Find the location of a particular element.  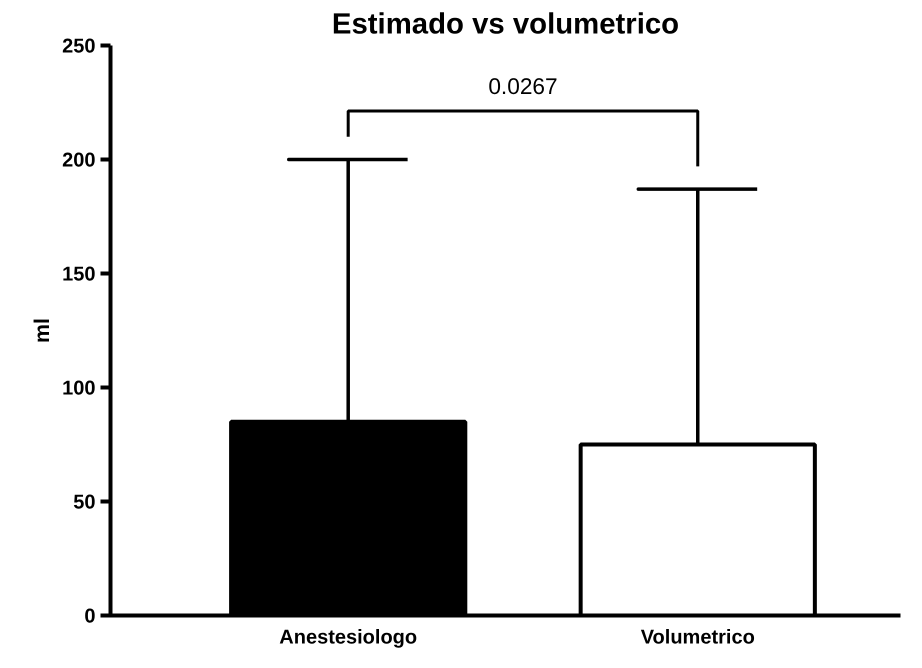

y-tick-label: 0 is located at coordinates (90, 617).